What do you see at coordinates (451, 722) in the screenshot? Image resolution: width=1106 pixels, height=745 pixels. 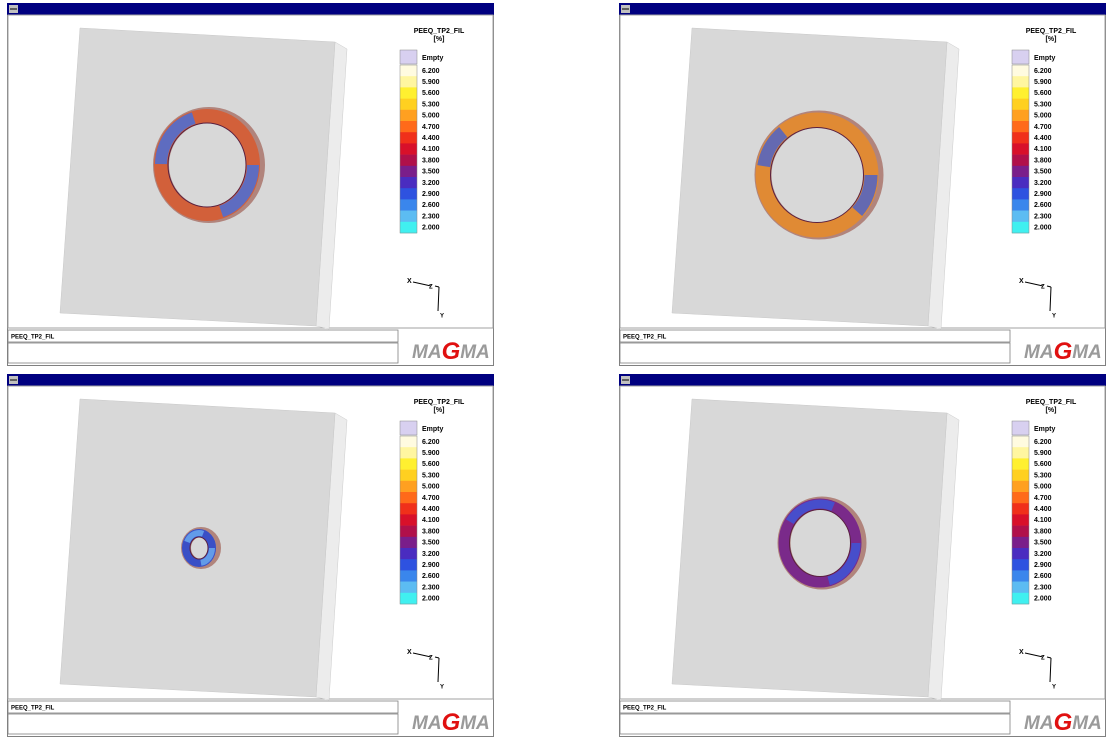 I see `logo-part: G` at bounding box center [451, 722].